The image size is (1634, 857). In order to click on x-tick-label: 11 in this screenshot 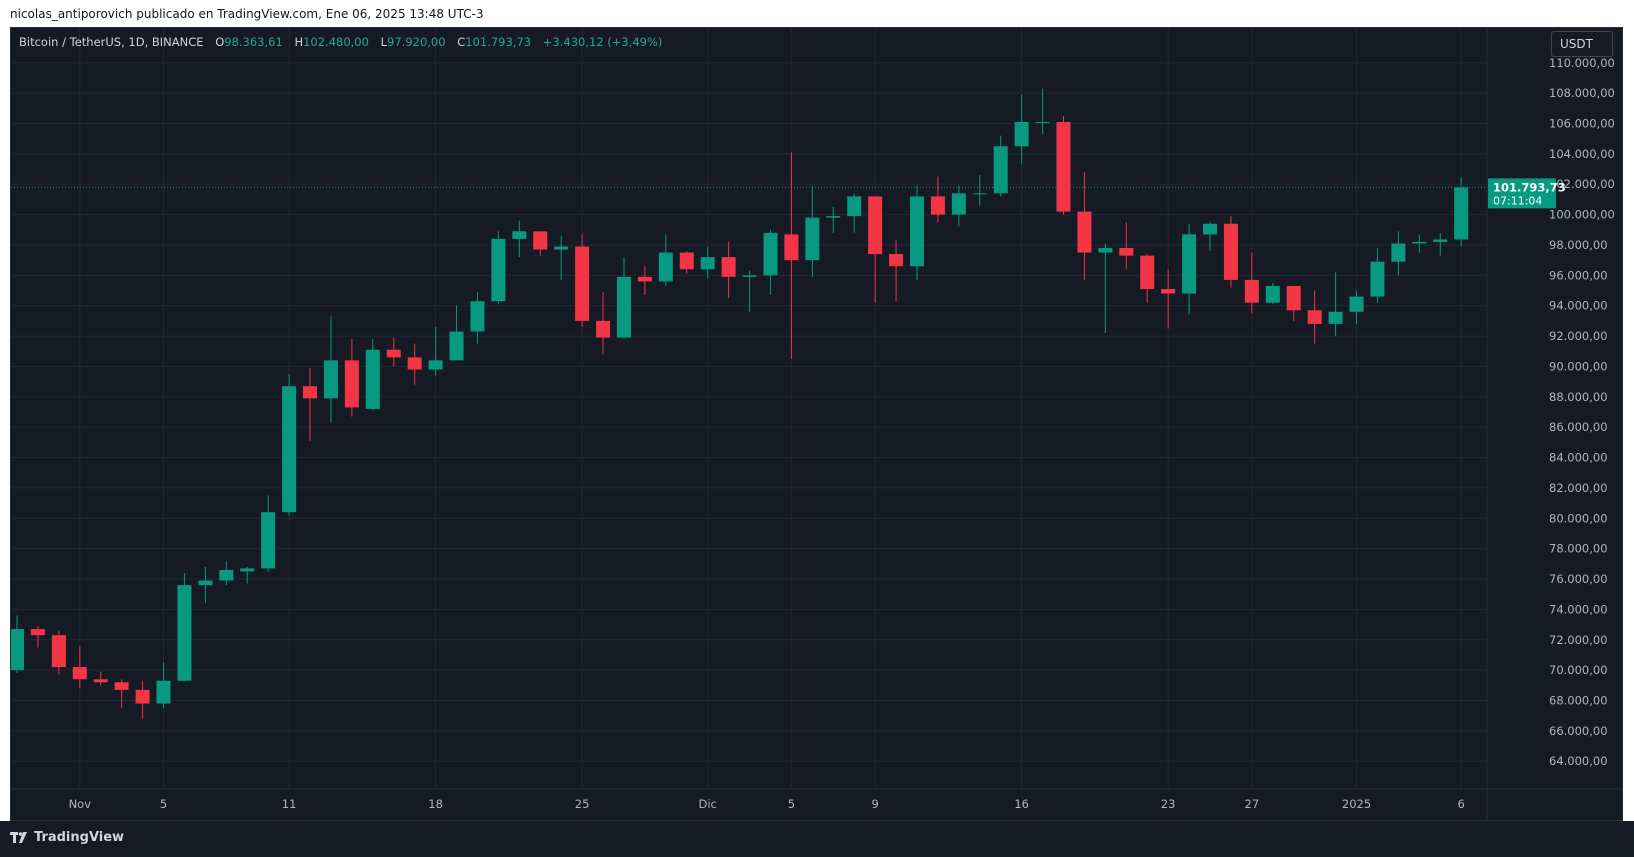, I will do `click(289, 804)`.